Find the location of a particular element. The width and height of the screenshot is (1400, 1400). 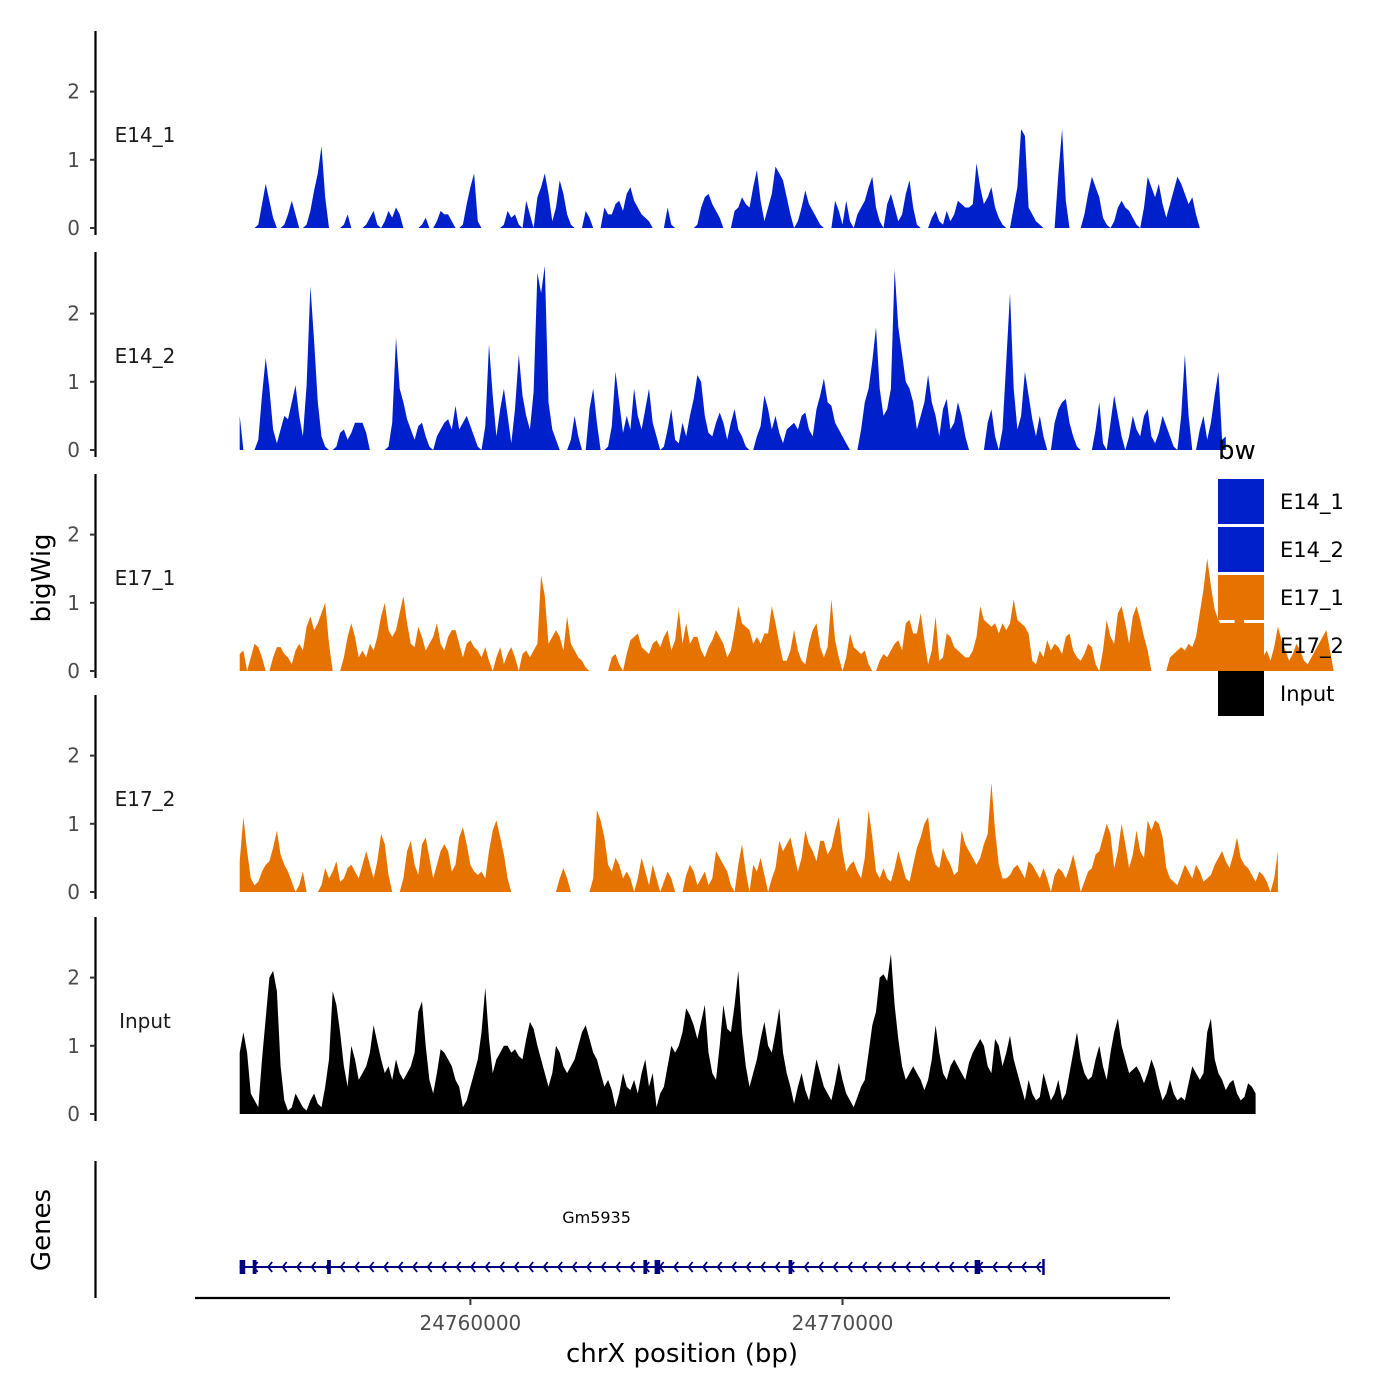

gene-Gm5935: Gm5935 is located at coordinates (642, 1241).